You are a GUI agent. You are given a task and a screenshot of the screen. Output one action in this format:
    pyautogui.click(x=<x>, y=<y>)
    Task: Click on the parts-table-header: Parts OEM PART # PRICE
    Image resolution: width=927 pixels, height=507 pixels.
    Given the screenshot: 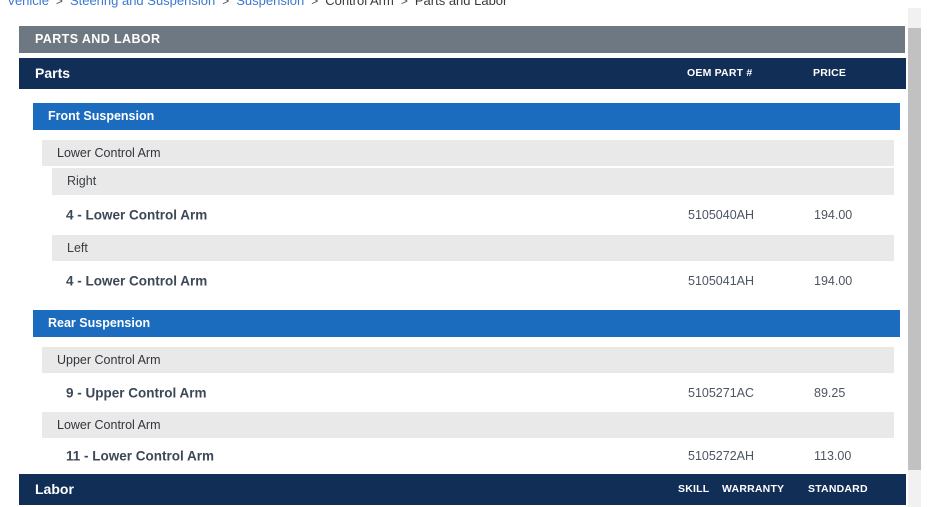 What is the action you would take?
    pyautogui.click(x=462, y=73)
    